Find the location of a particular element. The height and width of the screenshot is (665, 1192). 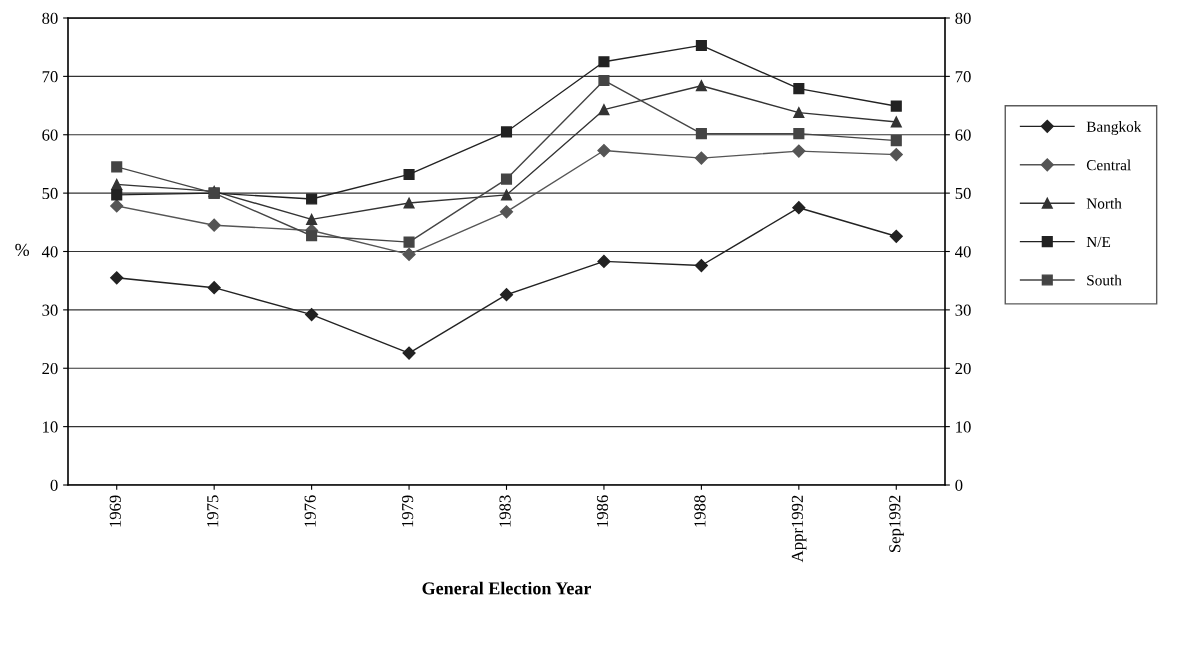

y2-tick-label: 20 is located at coordinates (963, 368).